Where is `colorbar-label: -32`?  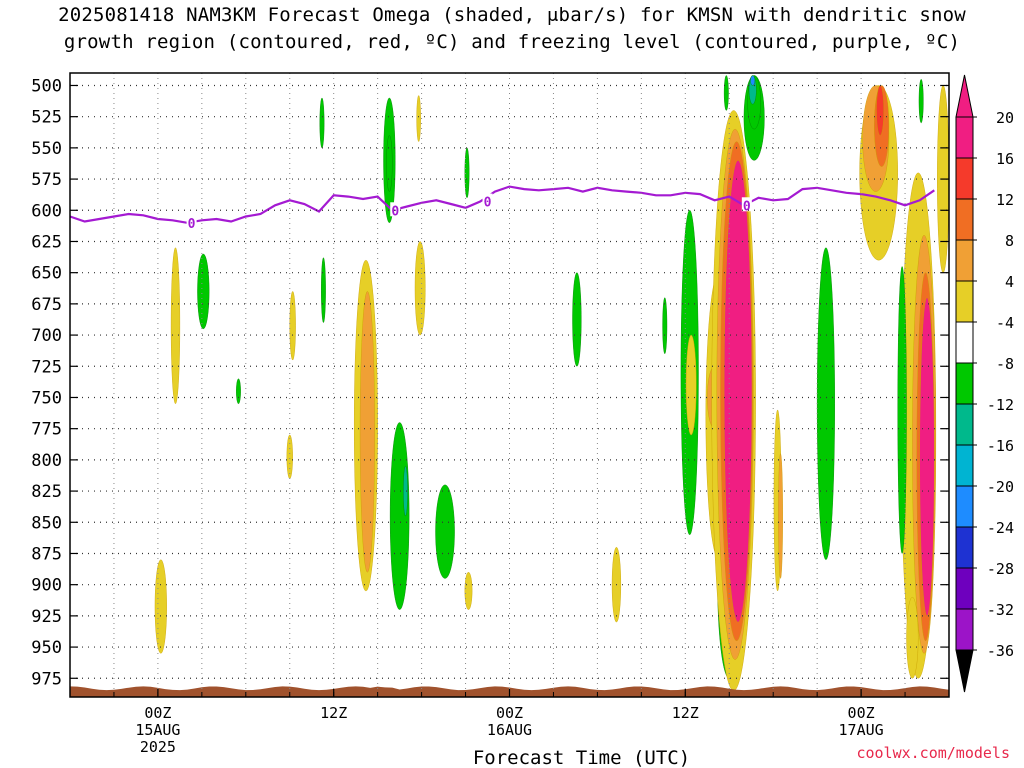
colorbar-label: -32 is located at coordinates (1000, 610).